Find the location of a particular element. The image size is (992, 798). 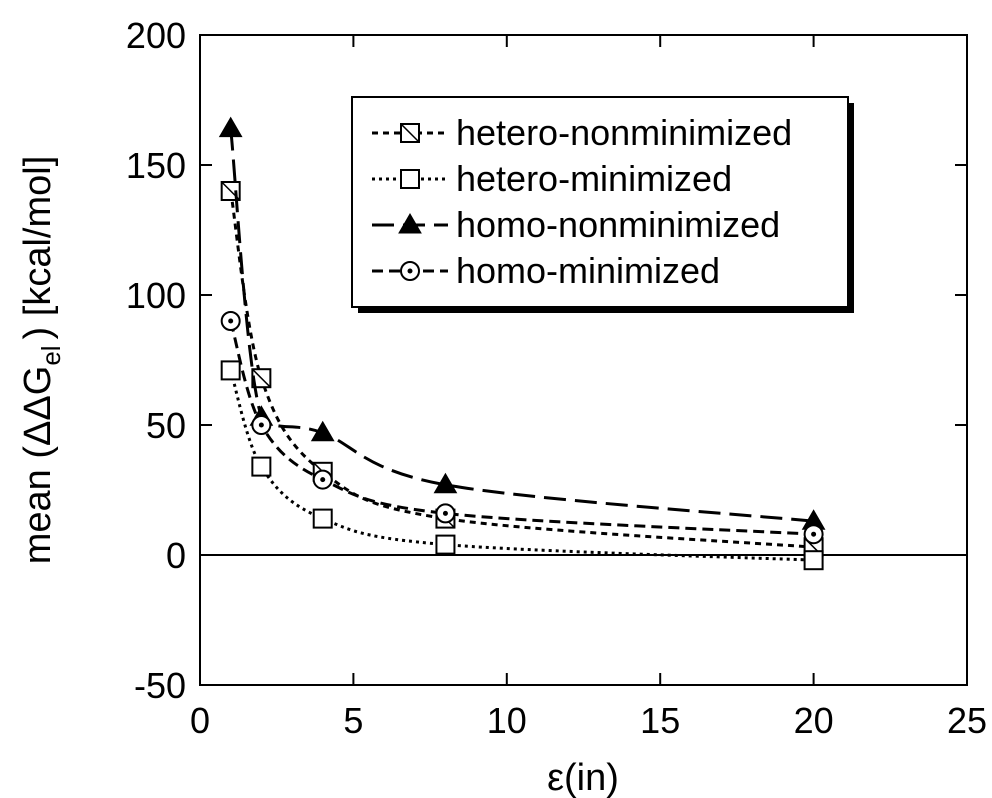

series-line-hetero-minimized is located at coordinates (521, 465).